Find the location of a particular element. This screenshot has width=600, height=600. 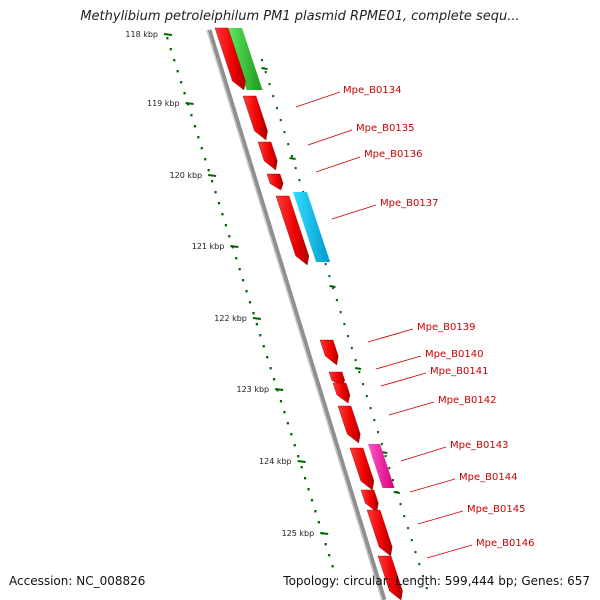

gene-label: Mpe_B0137 is located at coordinates (409, 203).